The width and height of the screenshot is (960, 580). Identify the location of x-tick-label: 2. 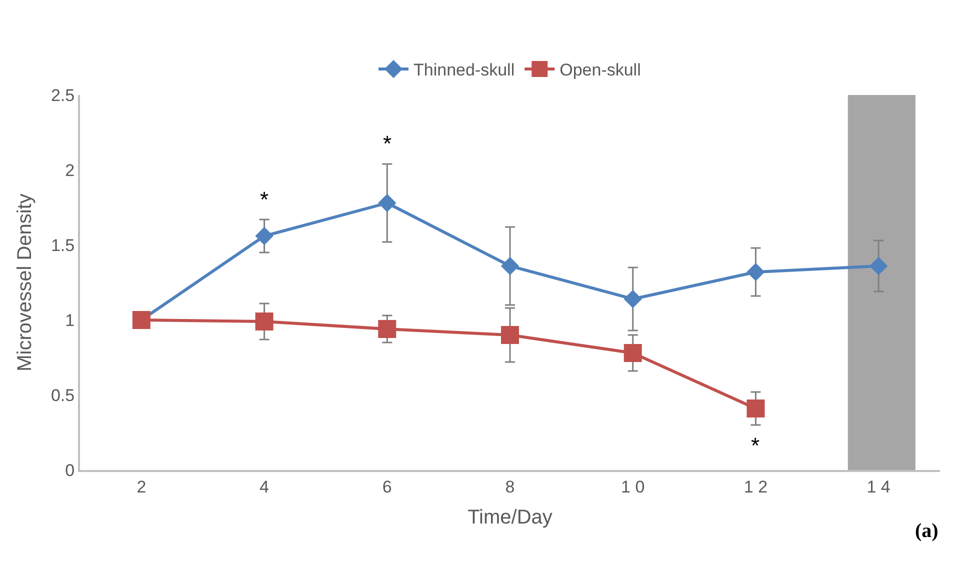
(141, 486).